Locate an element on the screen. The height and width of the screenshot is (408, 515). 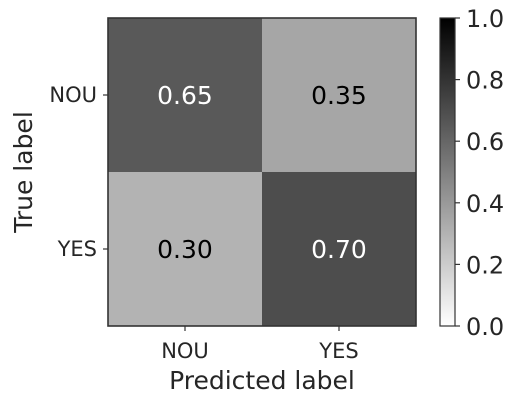
y-tick-label: NOU is located at coordinates (73, 95).